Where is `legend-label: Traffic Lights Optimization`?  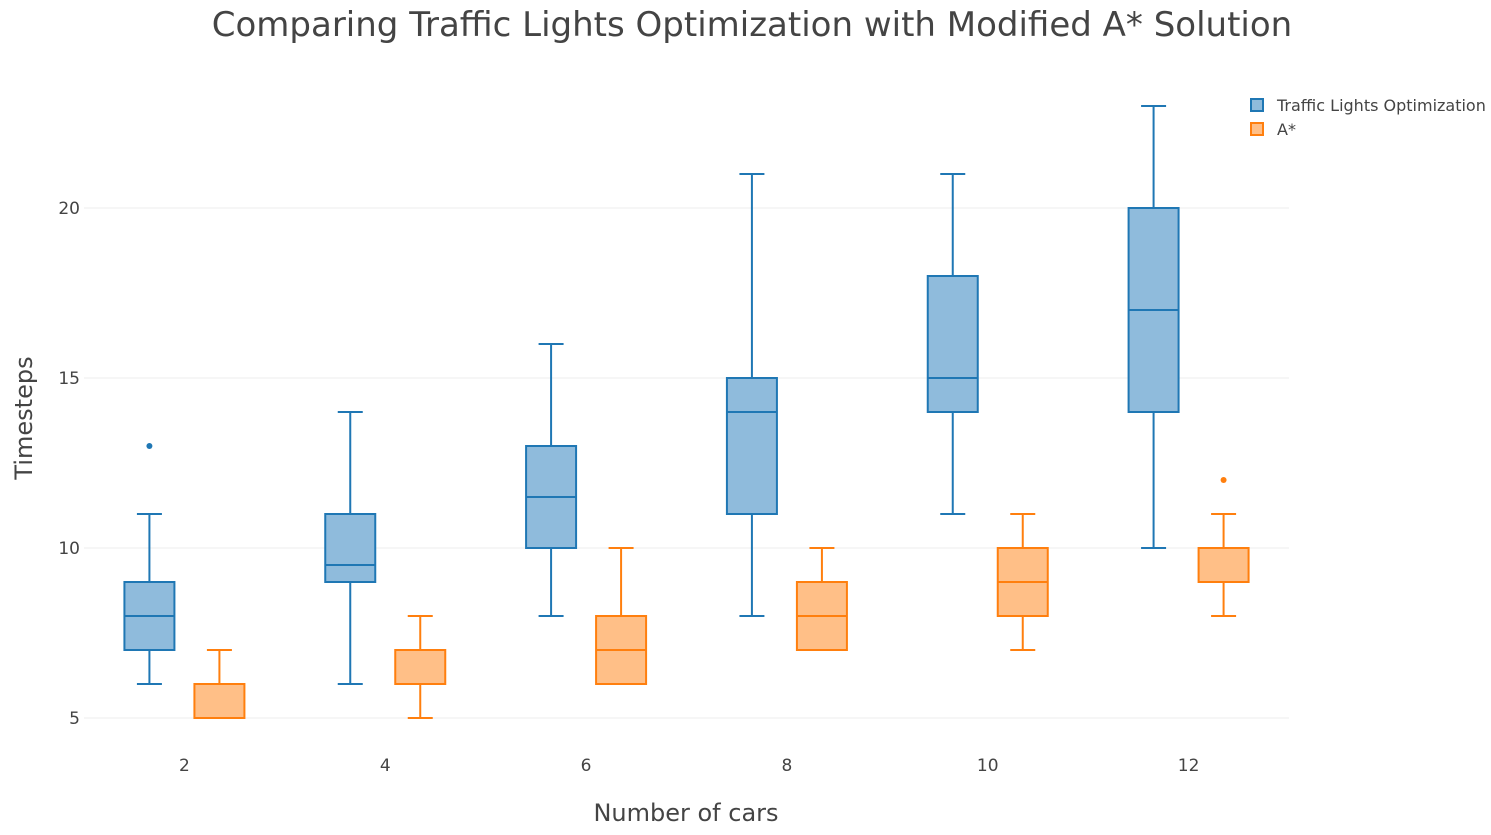
legend-label: Traffic Lights Optimization is located at coordinates (1381, 105).